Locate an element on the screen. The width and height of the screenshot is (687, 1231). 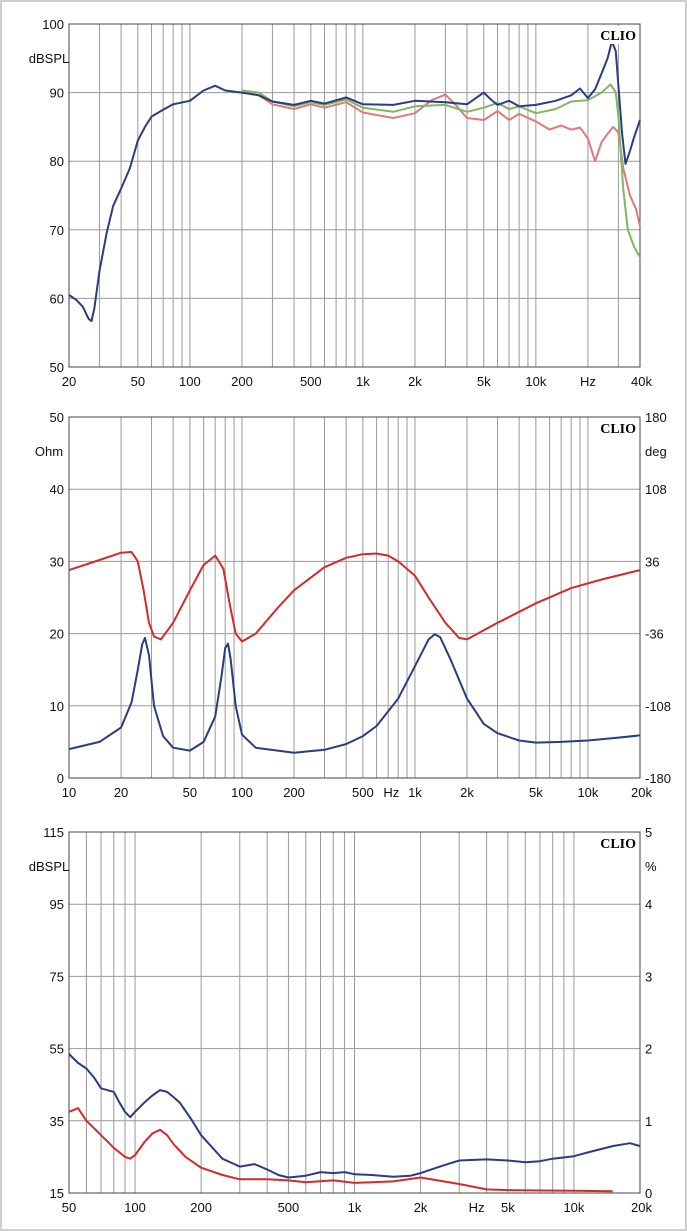
y-axis-unit: Ohm is located at coordinates (49, 451).